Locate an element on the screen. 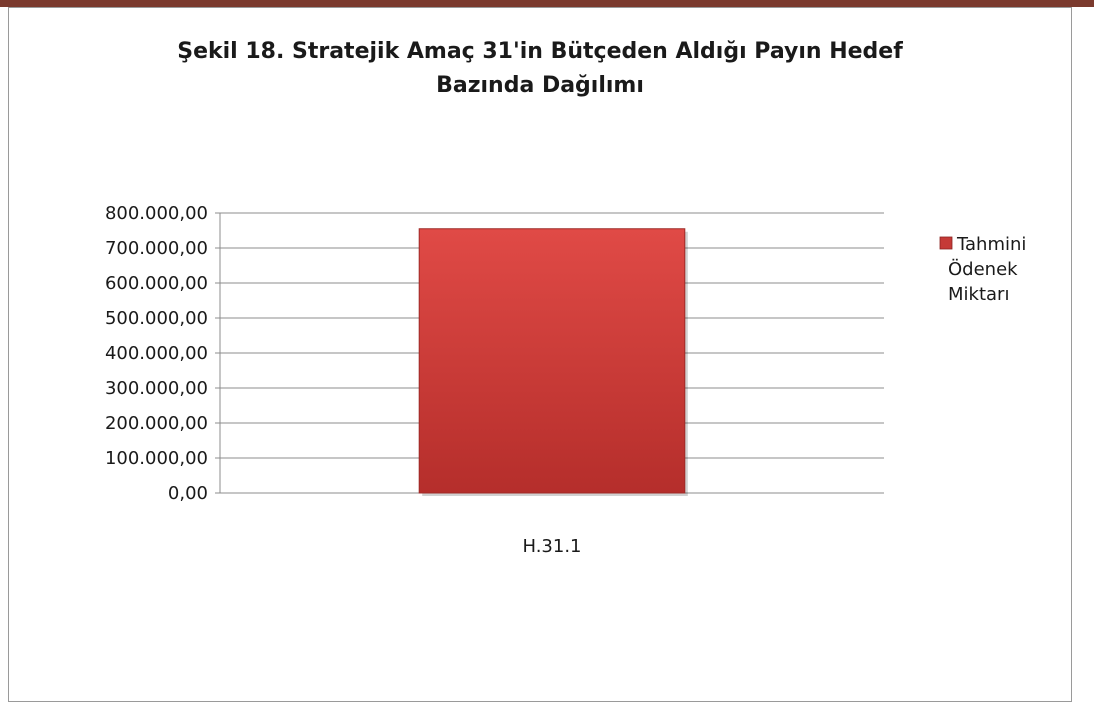 The width and height of the screenshot is (1094, 709). page-margin is located at coordinates (1083, 358).